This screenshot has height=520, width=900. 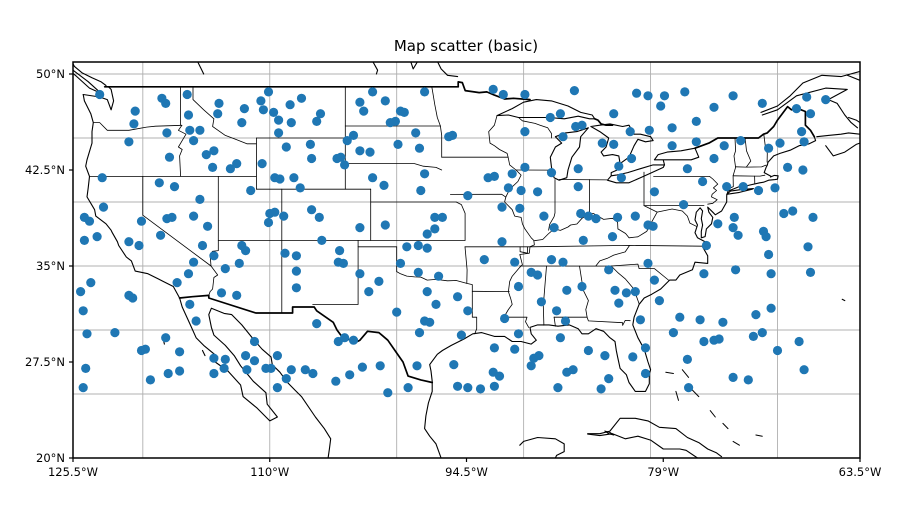 What do you see at coordinates (50, 458) in the screenshot?
I see `y-tick-label: 20°N` at bounding box center [50, 458].